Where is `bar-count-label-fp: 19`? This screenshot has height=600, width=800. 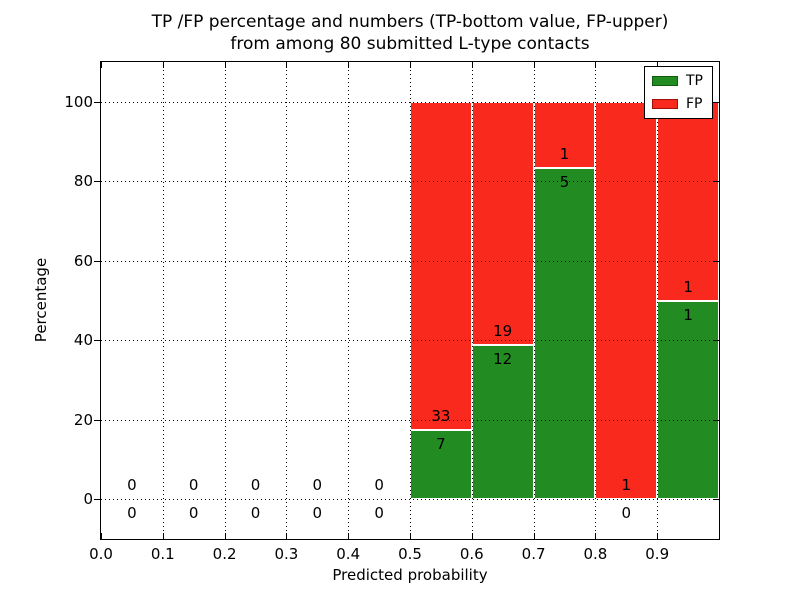
bar-count-label-fp: 19 is located at coordinates (503, 331).